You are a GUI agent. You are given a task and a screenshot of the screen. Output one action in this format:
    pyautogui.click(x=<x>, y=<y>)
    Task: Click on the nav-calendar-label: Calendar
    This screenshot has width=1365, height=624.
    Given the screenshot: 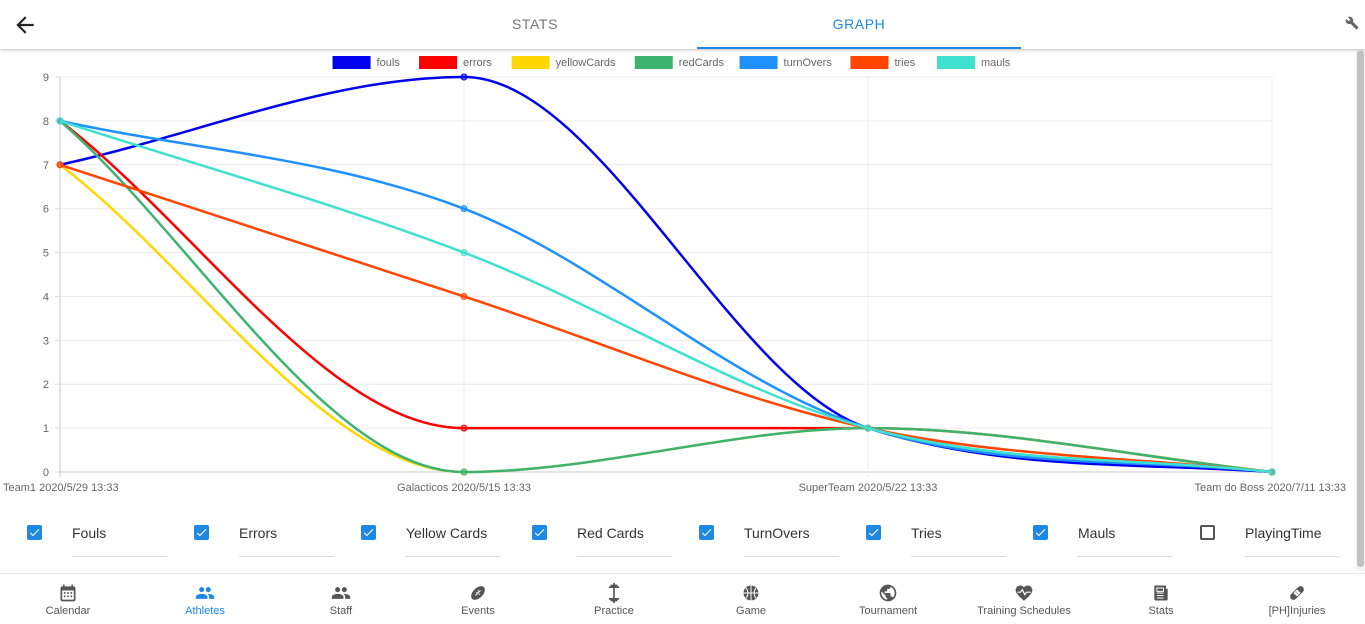 What is the action you would take?
    pyautogui.click(x=68, y=611)
    